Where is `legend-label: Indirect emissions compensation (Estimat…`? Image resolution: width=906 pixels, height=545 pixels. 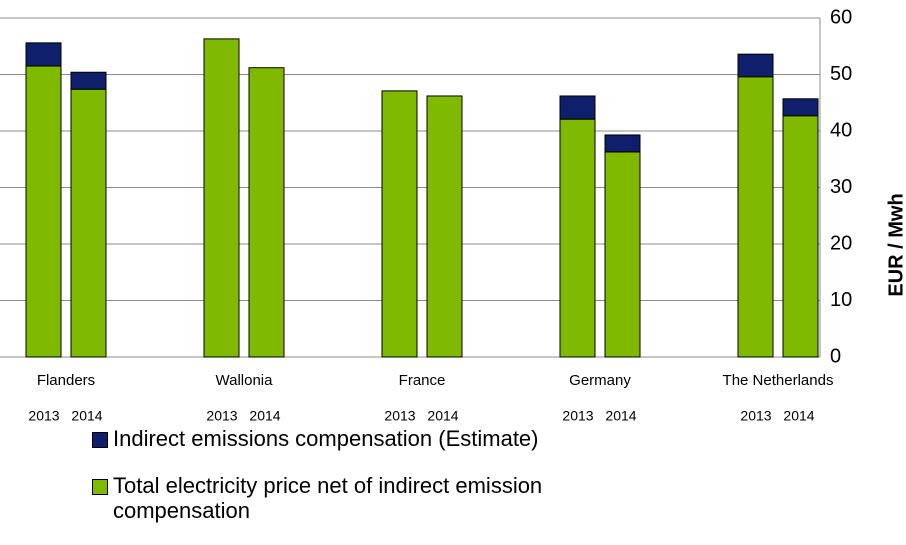 legend-label: Indirect emissions compensation (Estimat… is located at coordinates (326, 438).